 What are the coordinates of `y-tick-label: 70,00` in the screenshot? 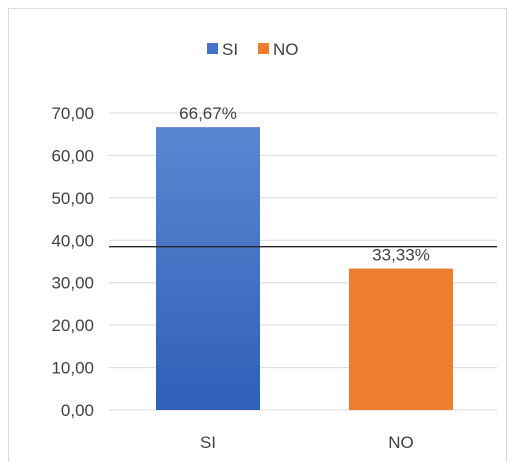 It's located at (72, 113).